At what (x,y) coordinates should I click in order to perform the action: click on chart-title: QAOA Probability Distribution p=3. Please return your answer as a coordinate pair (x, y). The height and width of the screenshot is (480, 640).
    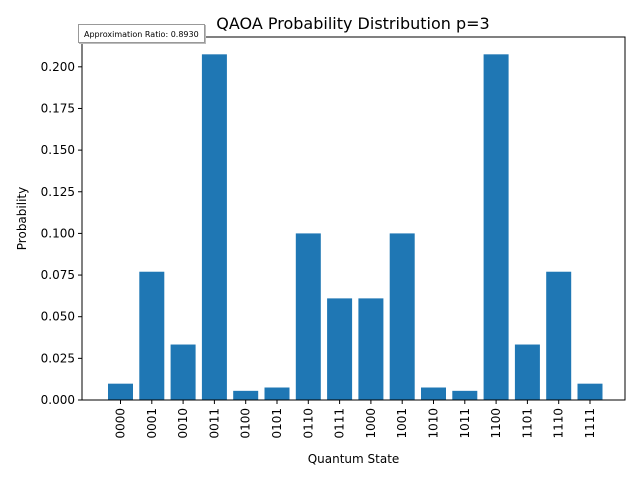
    Looking at the image, I should click on (352, 23).